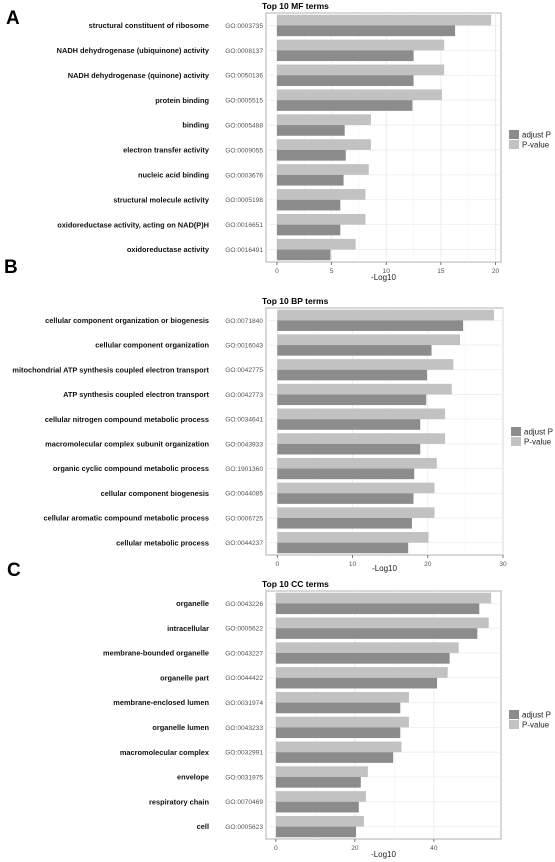 The width and height of the screenshot is (555, 862). I want to click on category-label: organelle, so click(192, 603).